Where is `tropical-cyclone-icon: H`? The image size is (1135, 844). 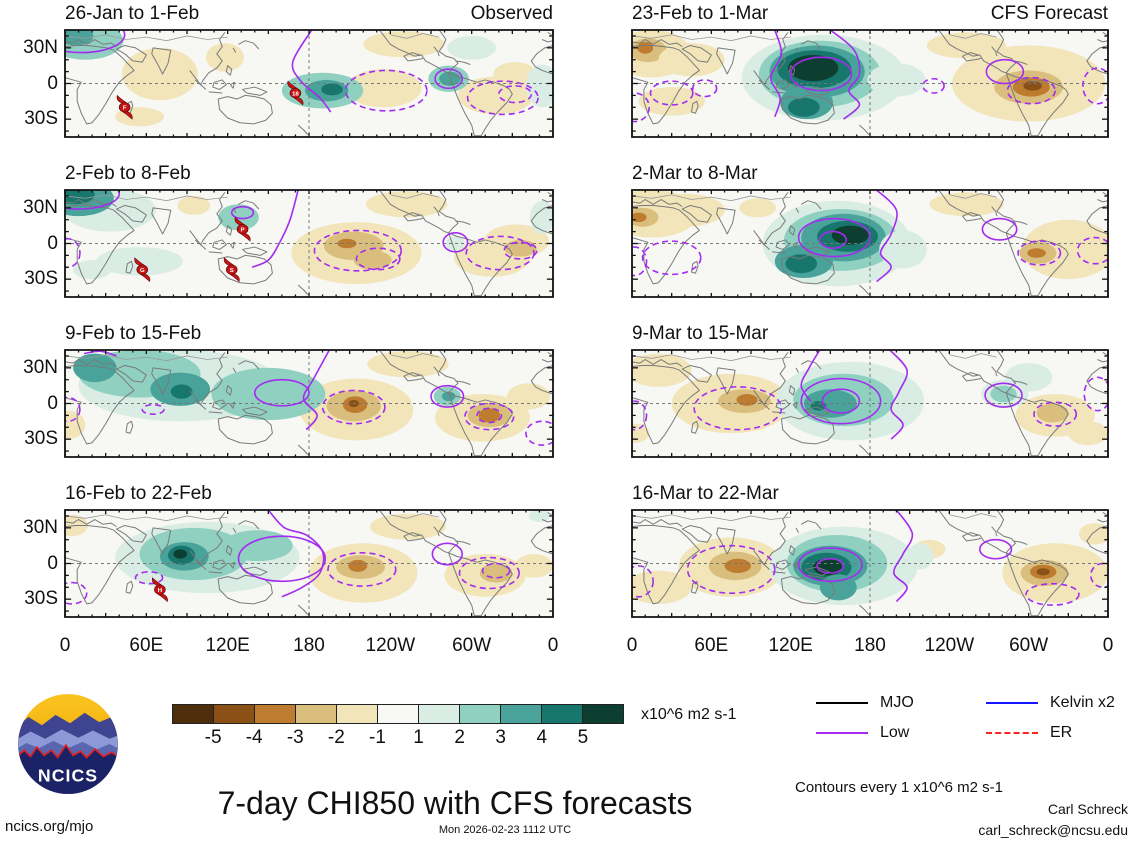
tropical-cyclone-icon: H is located at coordinates (159, 590).